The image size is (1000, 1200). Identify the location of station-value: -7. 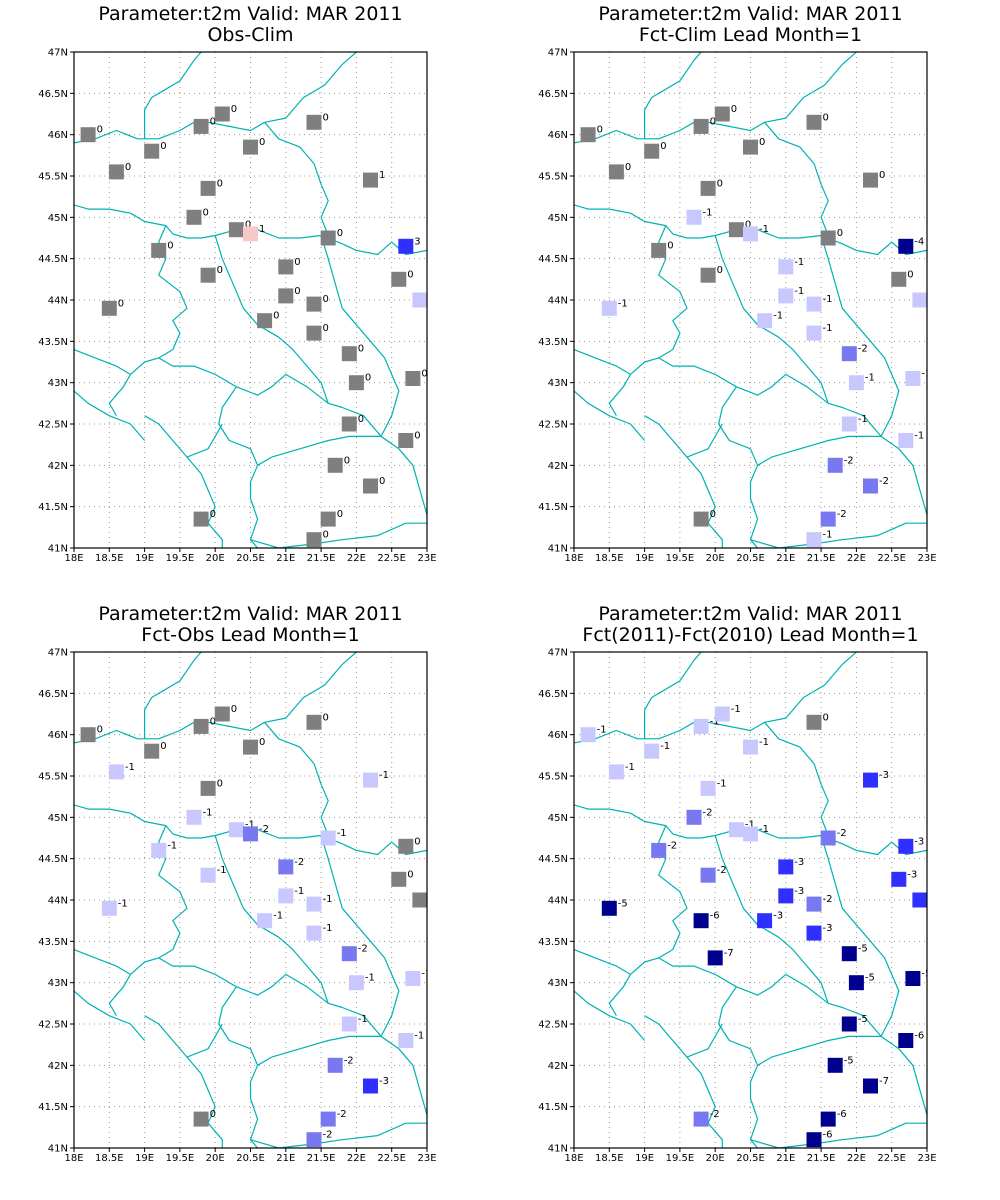
(884, 1081).